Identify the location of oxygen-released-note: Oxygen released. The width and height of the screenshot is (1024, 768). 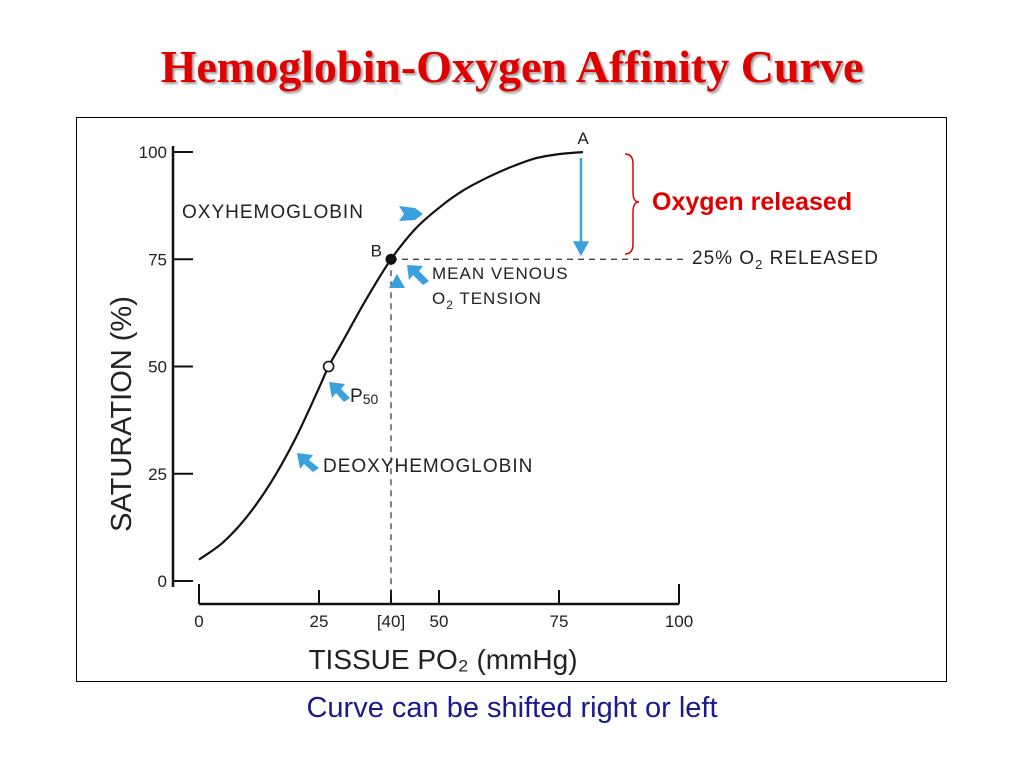
(738, 204).